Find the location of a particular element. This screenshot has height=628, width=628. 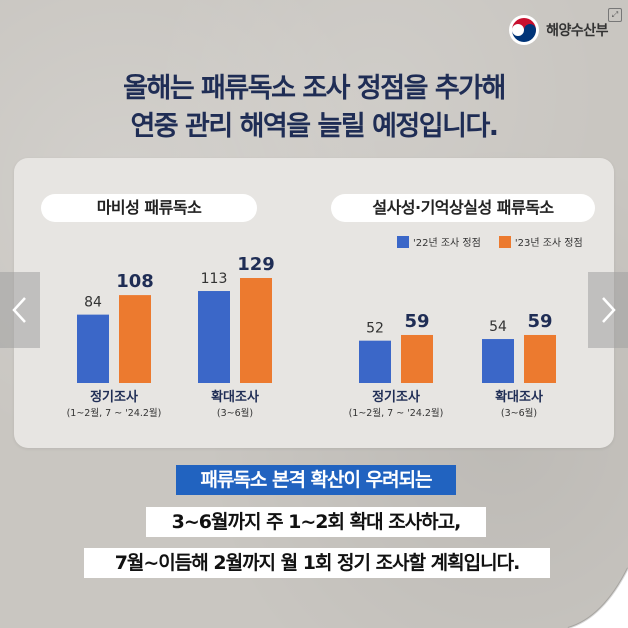

data-label: 113 is located at coordinates (214, 279).